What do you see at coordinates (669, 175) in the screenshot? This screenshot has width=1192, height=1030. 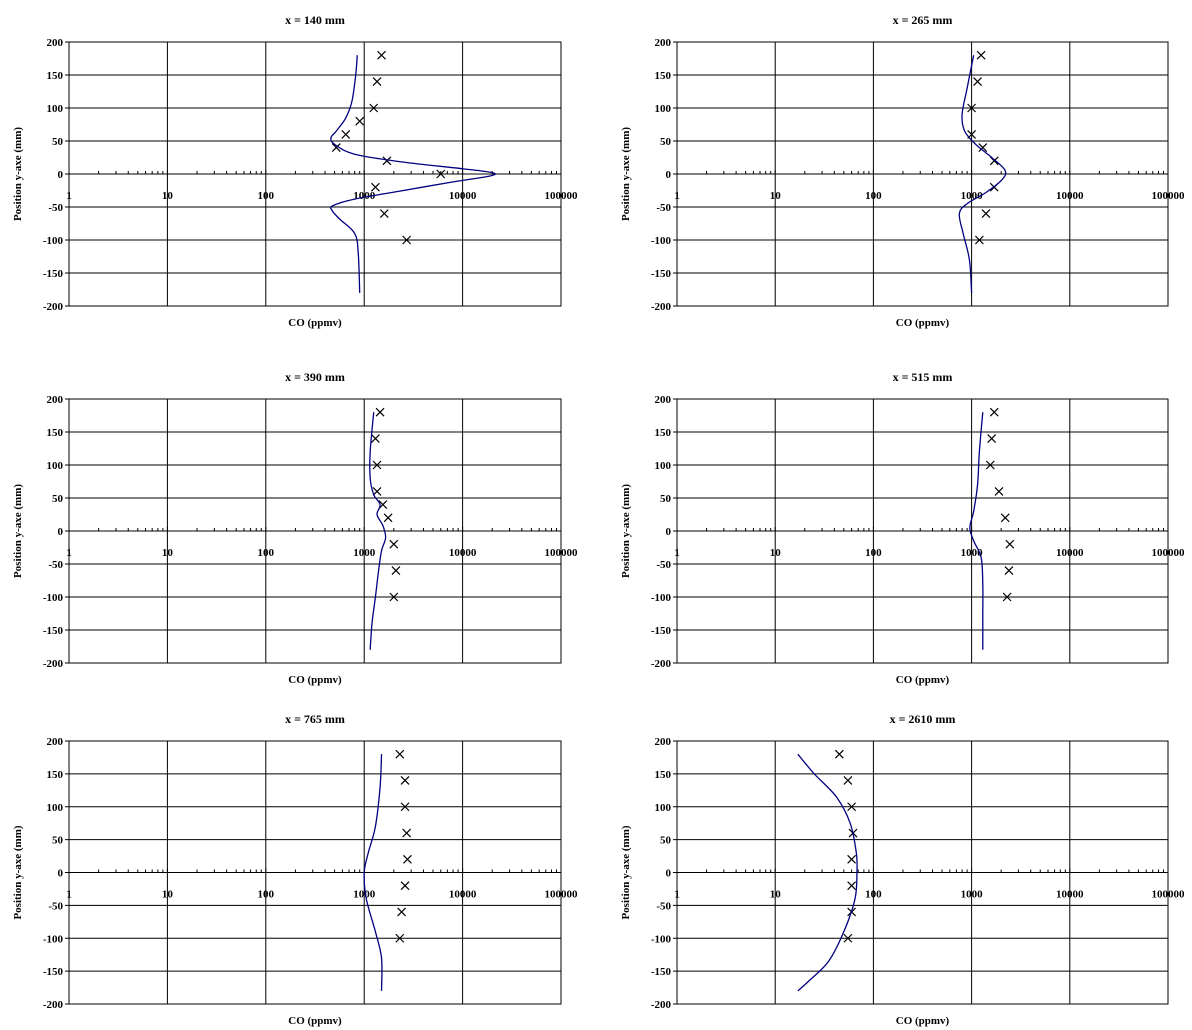 I see `y-tick-label: 0` at bounding box center [669, 175].